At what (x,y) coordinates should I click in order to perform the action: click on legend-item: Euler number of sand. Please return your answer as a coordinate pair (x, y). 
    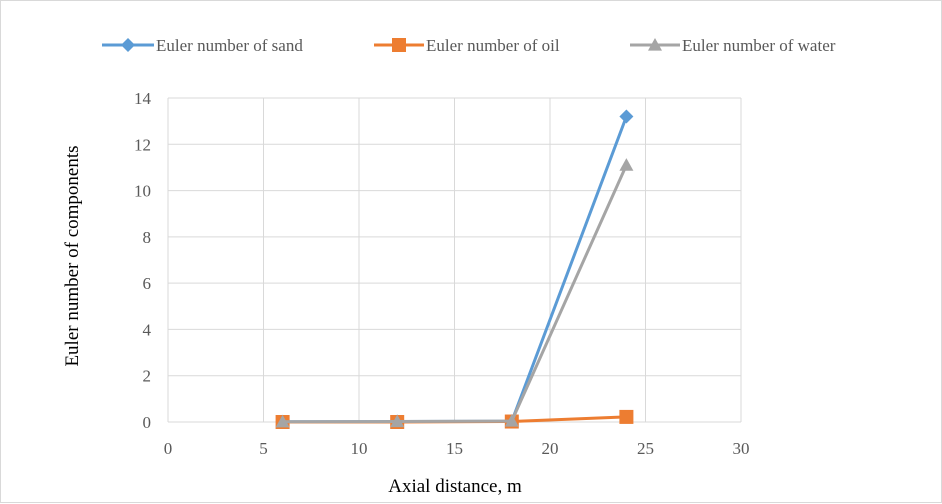
    Looking at the image, I should click on (202, 45).